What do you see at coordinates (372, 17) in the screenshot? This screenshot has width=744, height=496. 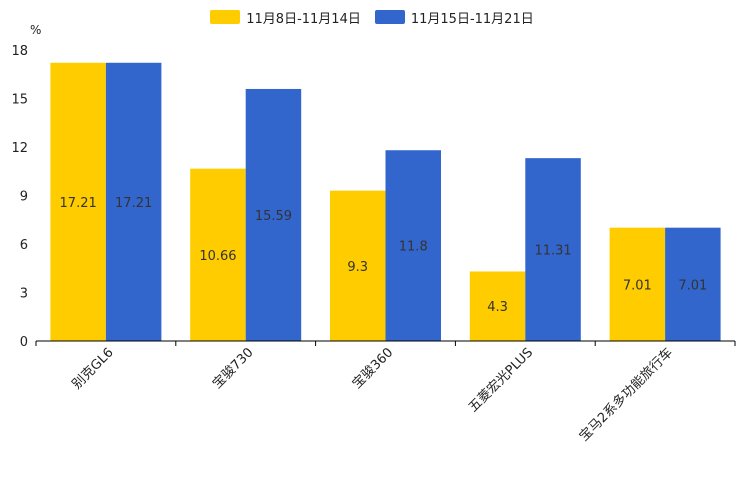 I see `legend: 11月8日-11月14日 11月15日-11月21日` at bounding box center [372, 17].